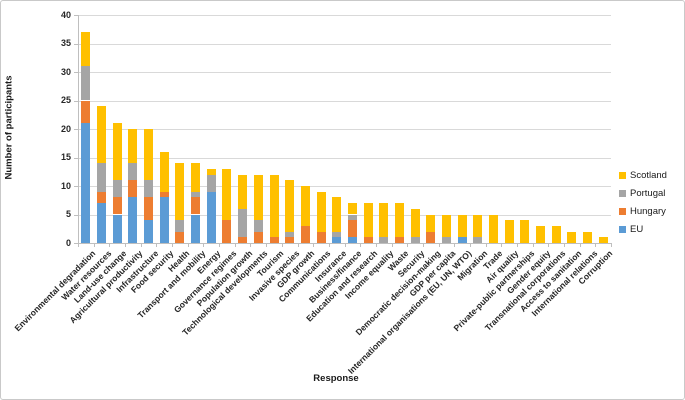 The image size is (685, 400). I want to click on y-tick-label: 40, so click(65, 14).